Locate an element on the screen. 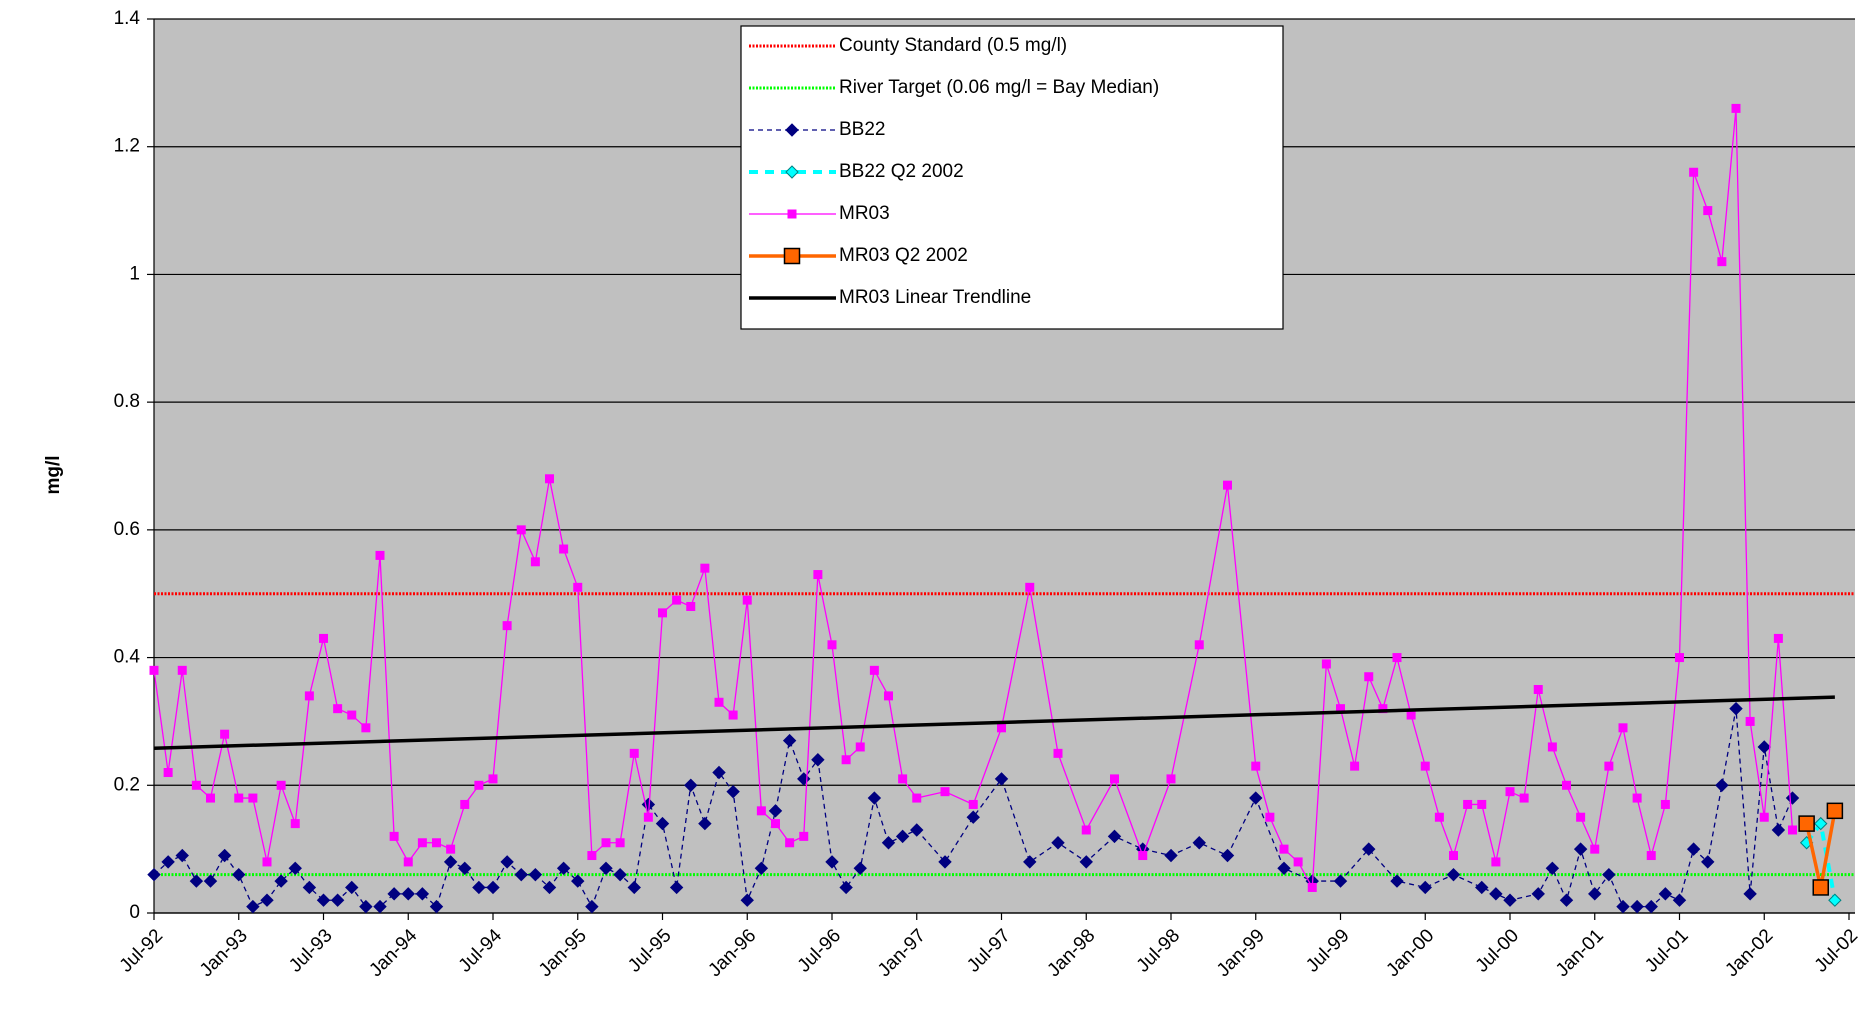  y-axis-label: mg/l is located at coordinates (53, 474).